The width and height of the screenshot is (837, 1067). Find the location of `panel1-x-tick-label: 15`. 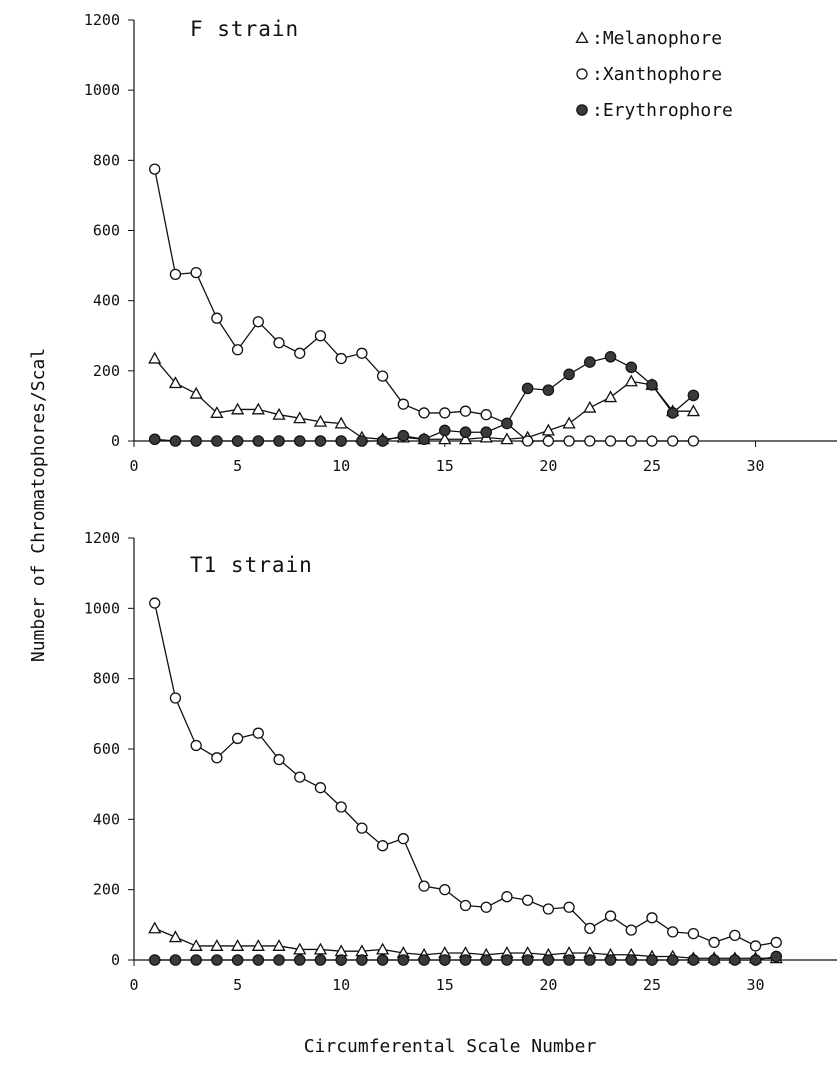

panel1-x-tick-label: 15 is located at coordinates (445, 466).